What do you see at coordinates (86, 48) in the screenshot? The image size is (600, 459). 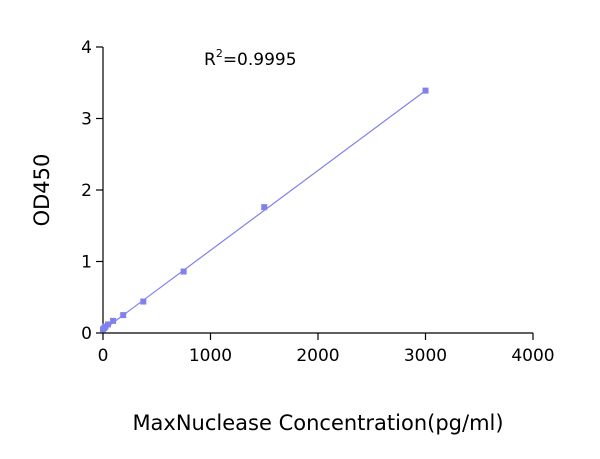 I see `y-tick-label: 4` at bounding box center [86, 48].